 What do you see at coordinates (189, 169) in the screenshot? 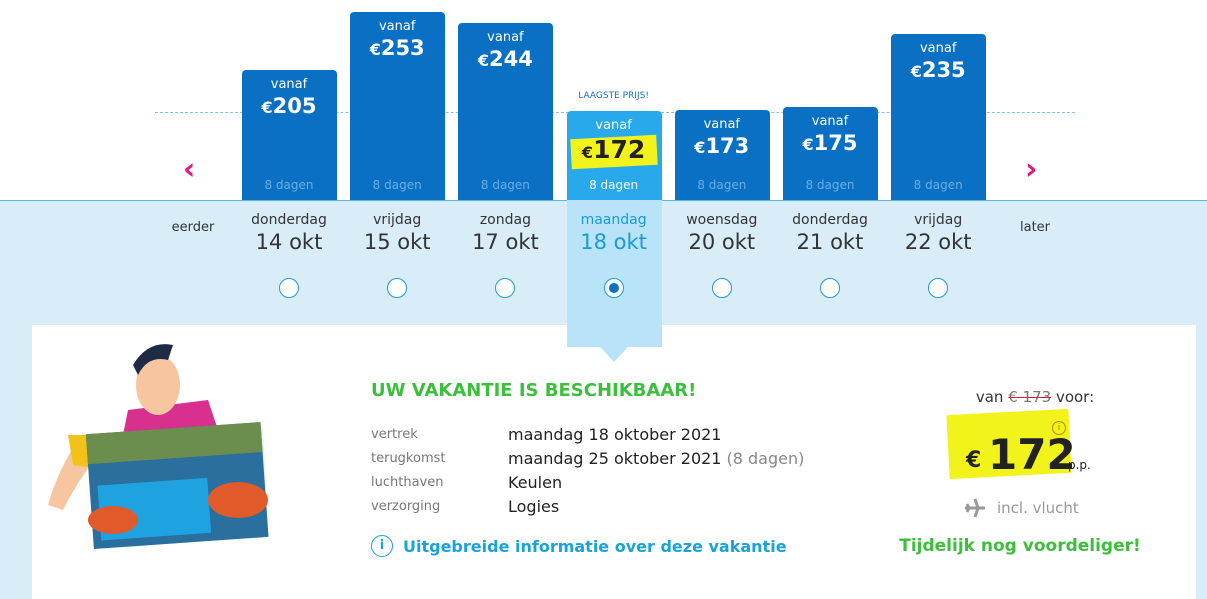
I see `prev-arrow: ‹` at bounding box center [189, 169].